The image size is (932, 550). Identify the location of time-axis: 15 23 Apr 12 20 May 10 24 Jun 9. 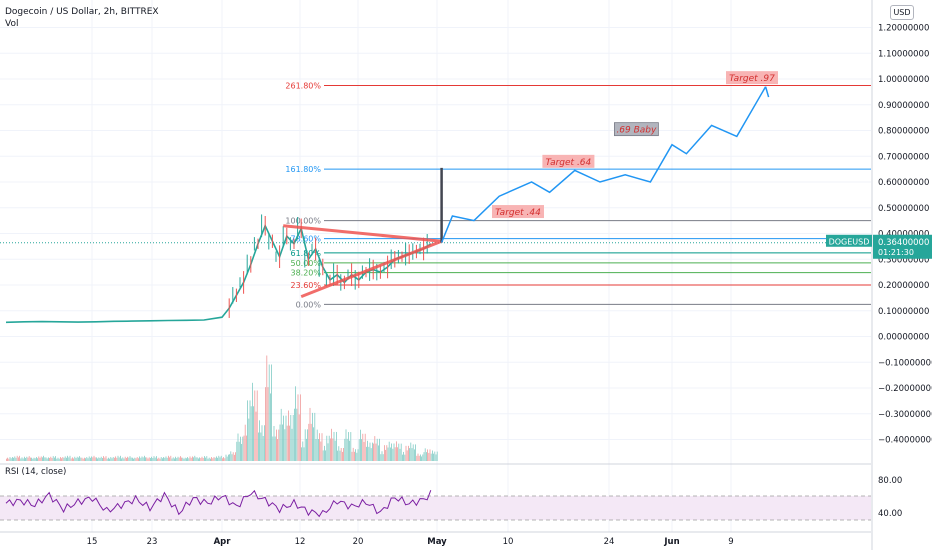
(410, 542).